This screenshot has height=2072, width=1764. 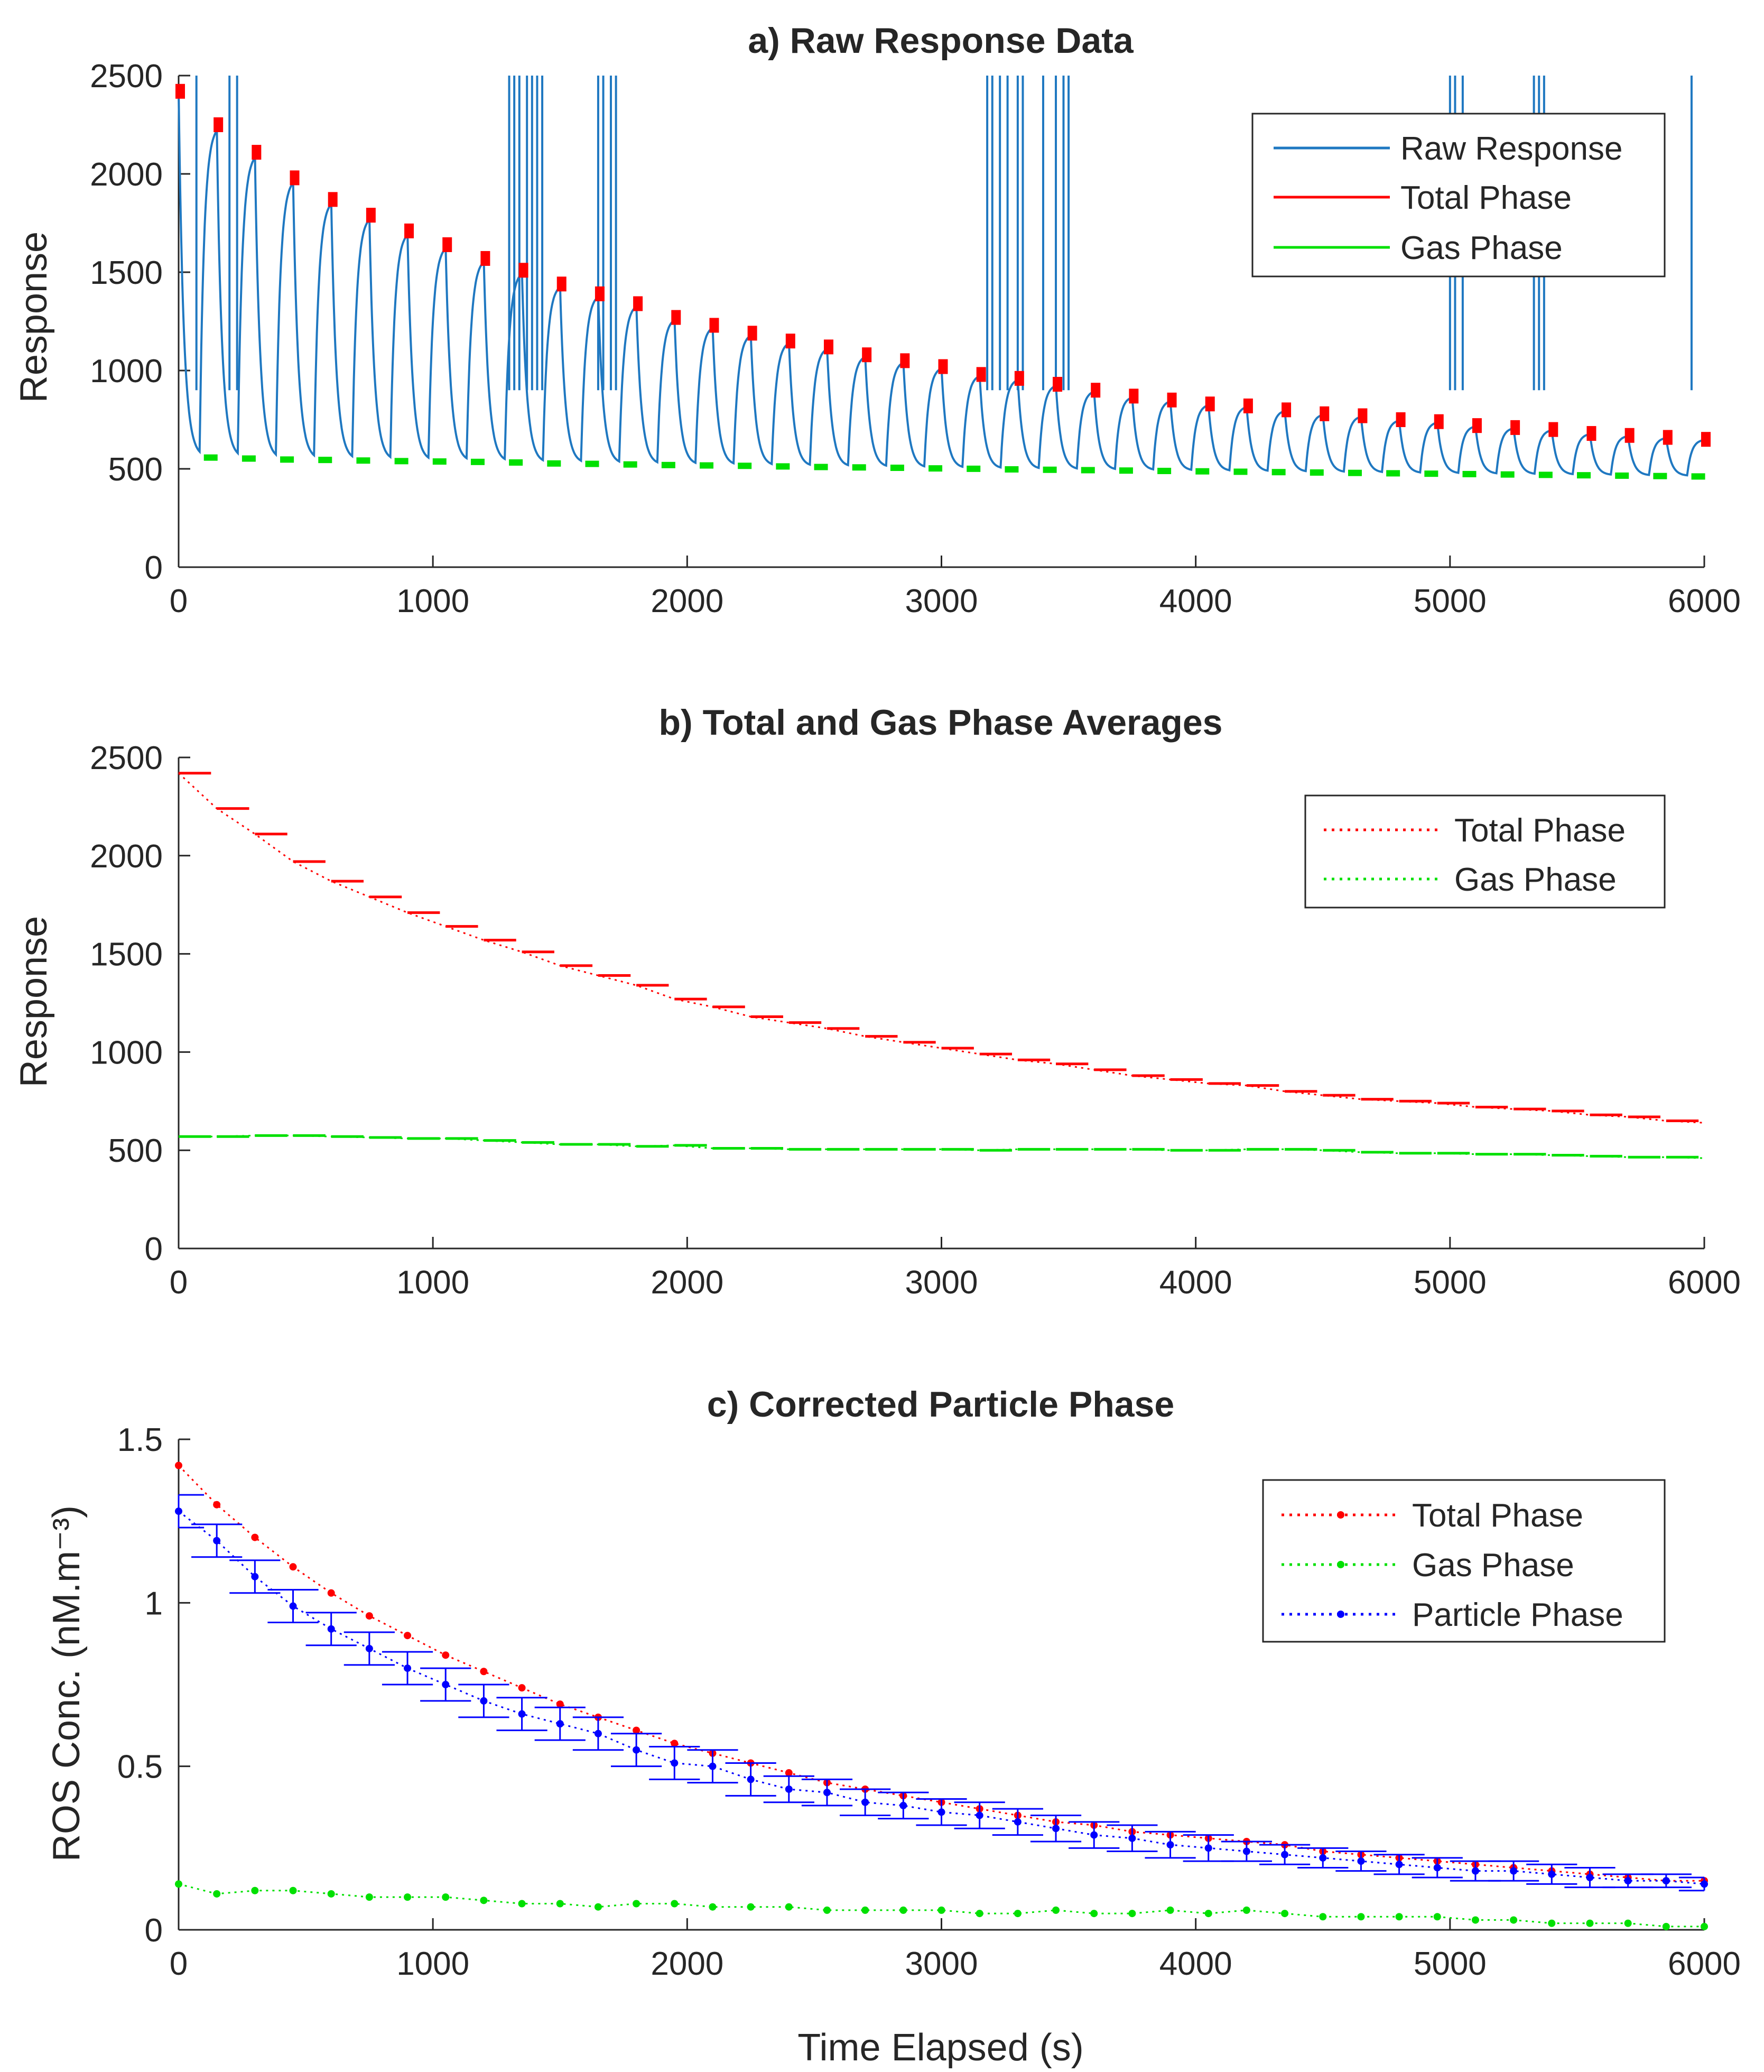 I want to click on x-tick-label: 5000, so click(x=1450, y=1964).